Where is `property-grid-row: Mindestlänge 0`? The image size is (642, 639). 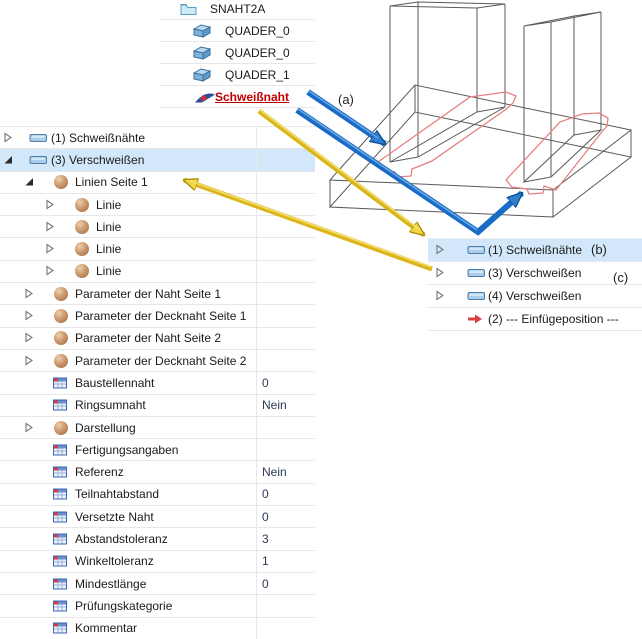
property-grid-row: Mindestlänge 0 is located at coordinates (157, 584).